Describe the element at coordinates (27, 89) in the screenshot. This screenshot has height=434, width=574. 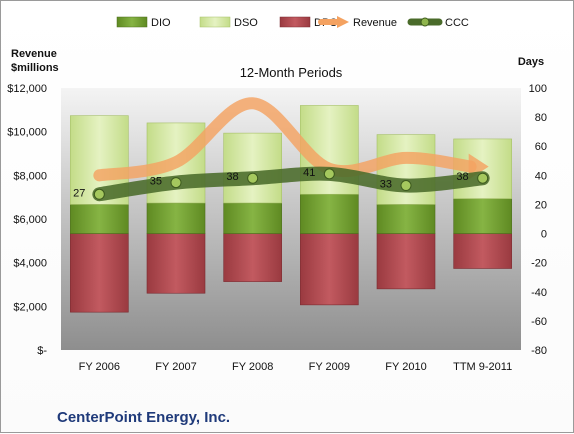
I see `left-tick-label: $12,000` at that location.